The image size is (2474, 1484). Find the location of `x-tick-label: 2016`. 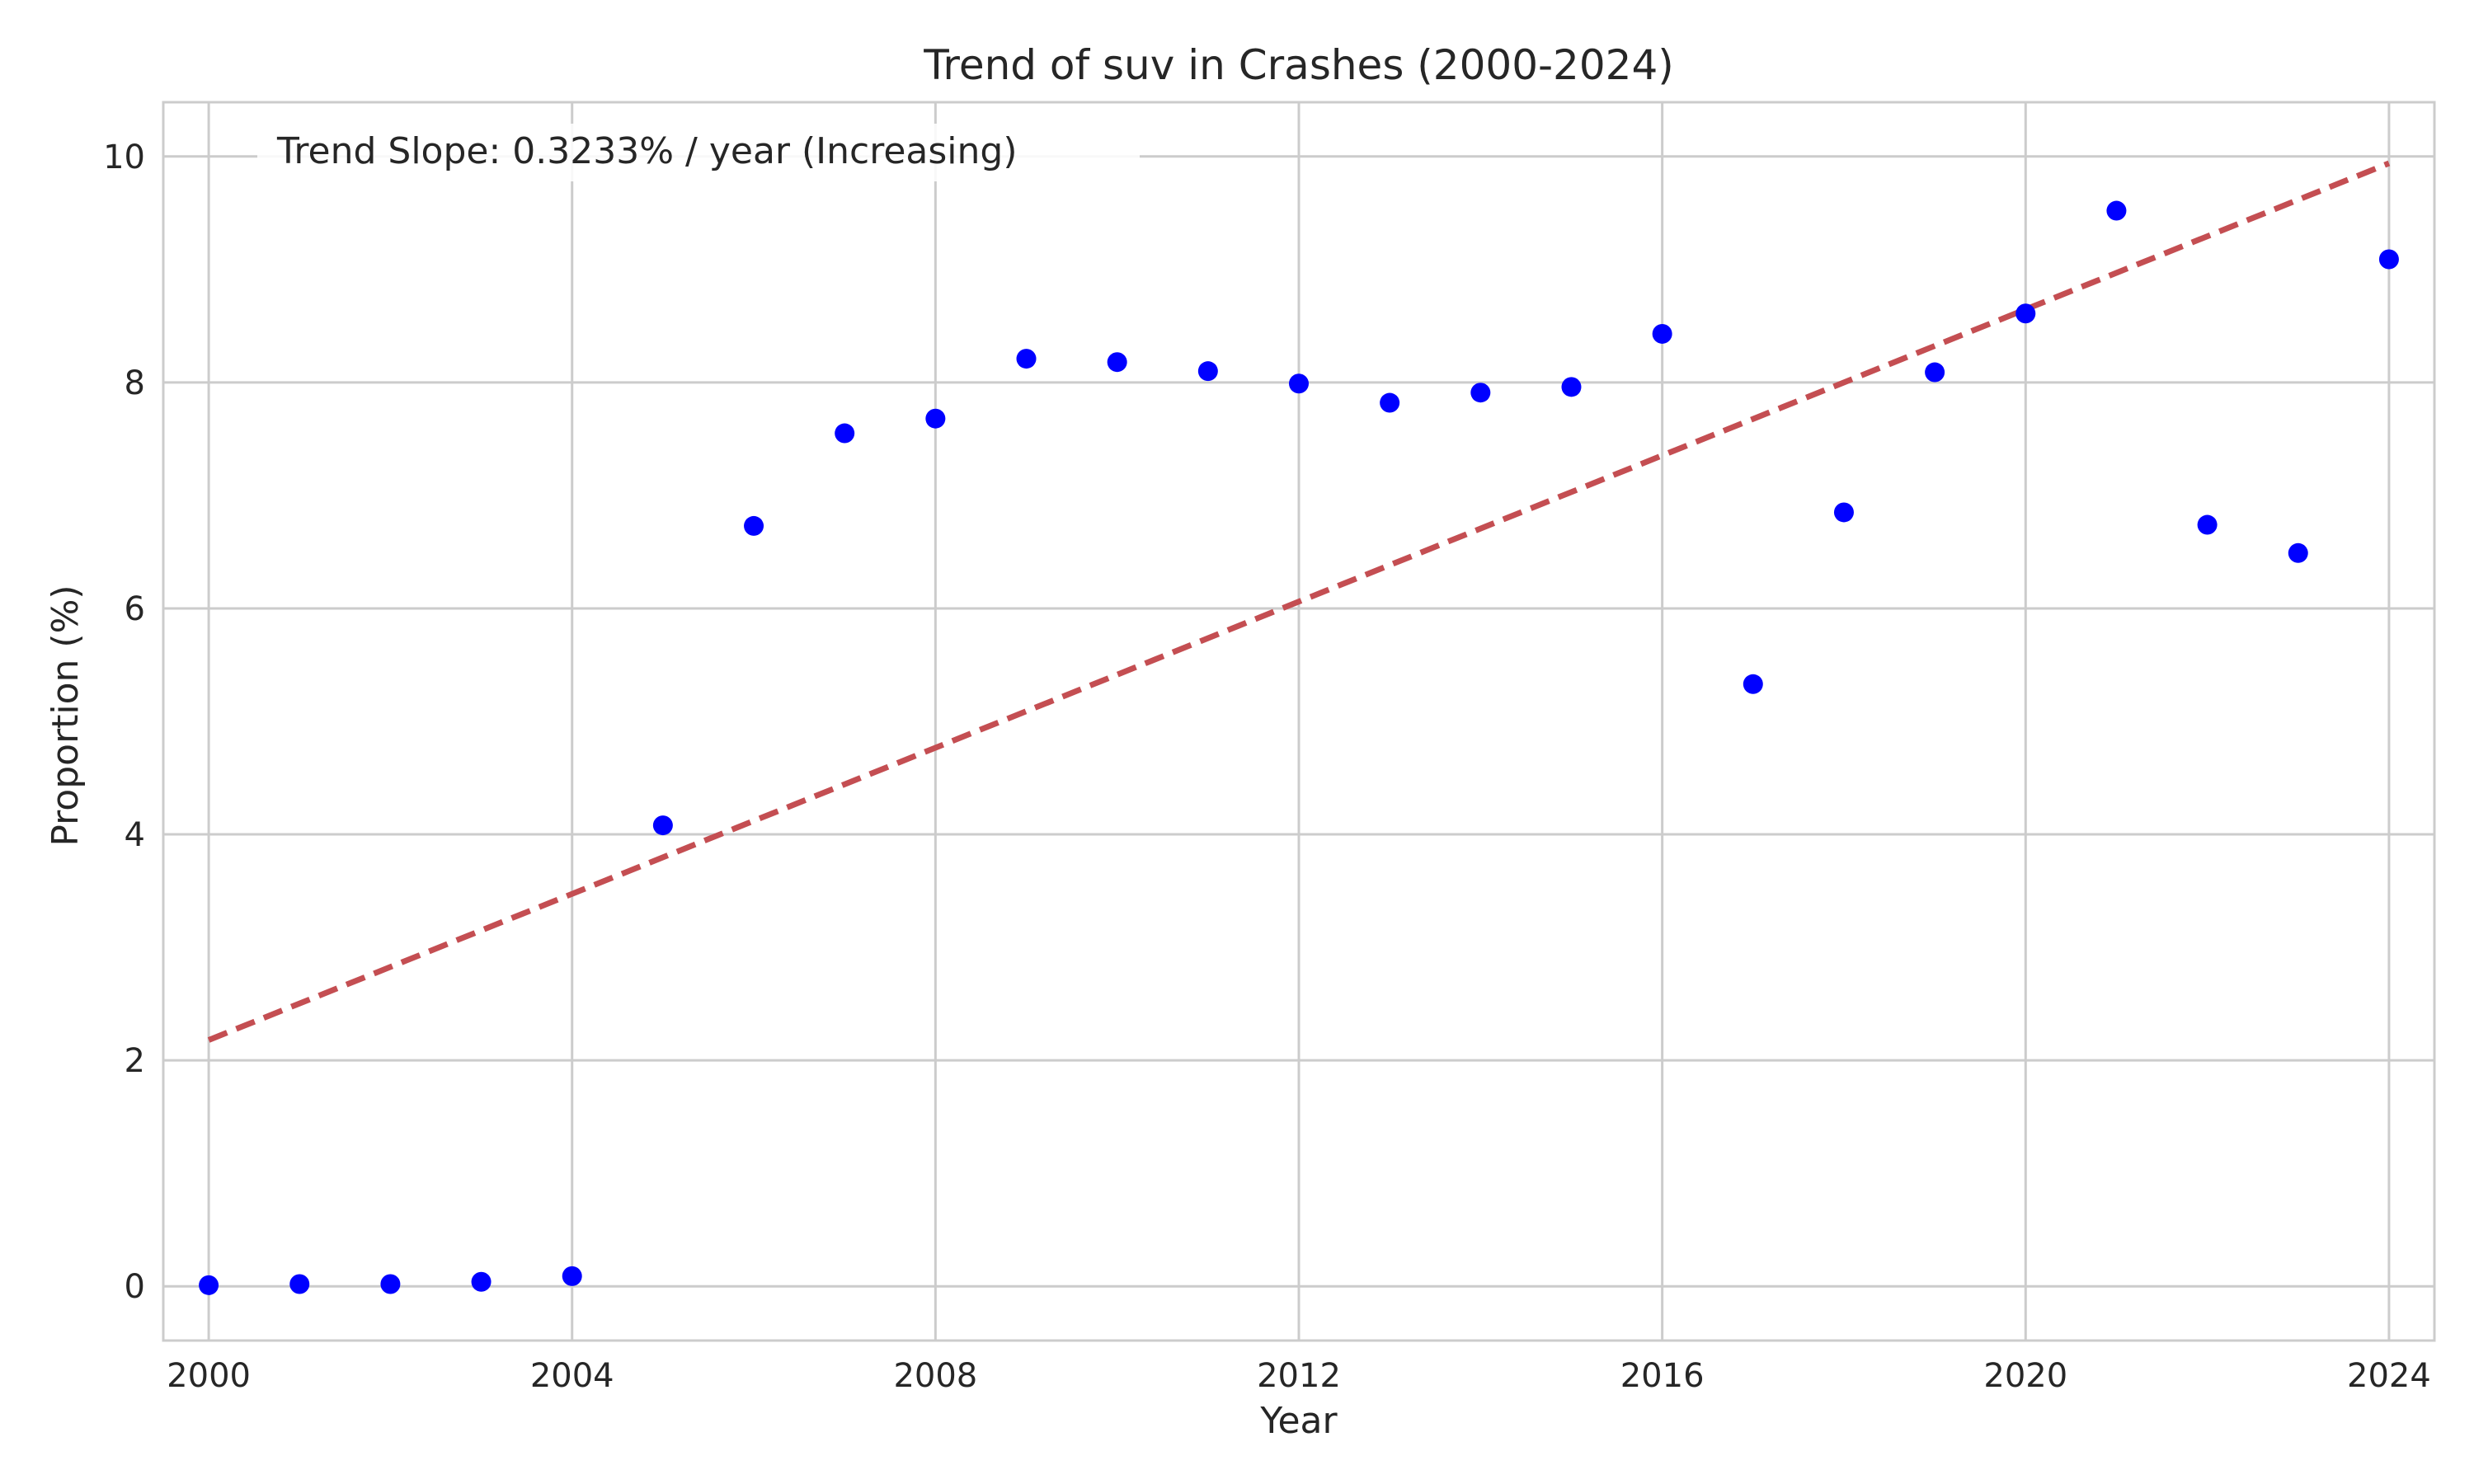

x-tick-label: 2016 is located at coordinates (1662, 1376).